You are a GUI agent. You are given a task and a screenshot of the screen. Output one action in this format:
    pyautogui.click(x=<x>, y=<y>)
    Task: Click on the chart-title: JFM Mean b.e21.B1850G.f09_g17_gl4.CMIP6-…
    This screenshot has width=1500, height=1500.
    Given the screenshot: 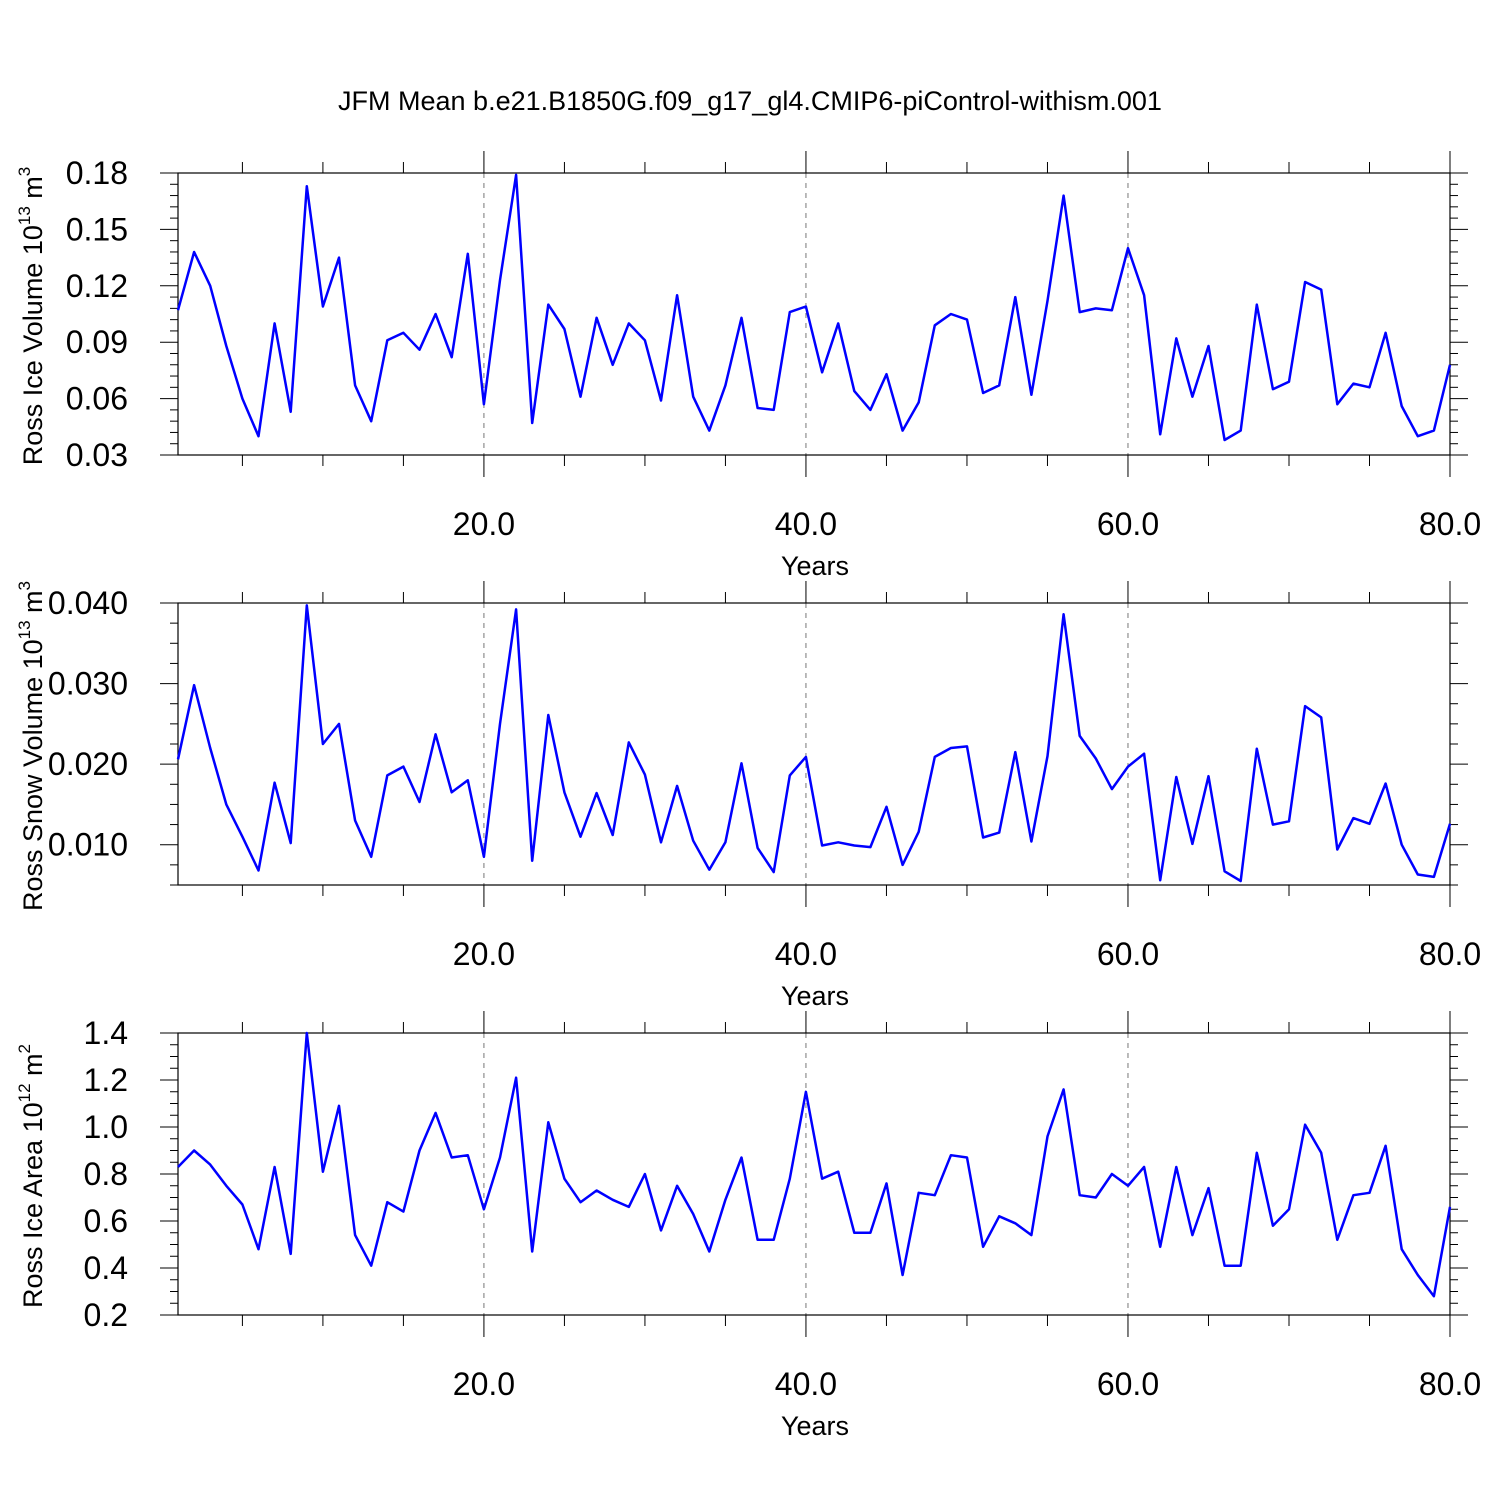 What is the action you would take?
    pyautogui.click(x=750, y=101)
    